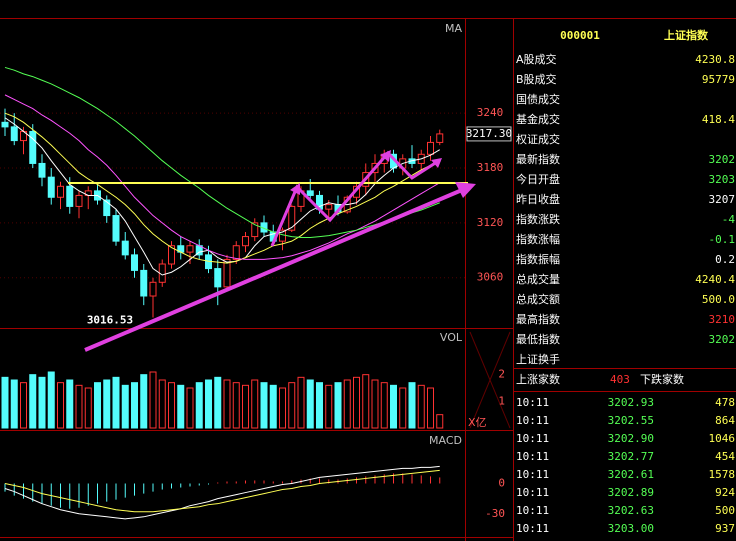  What do you see at coordinates (631, 456) in the screenshot?
I see `tick-price: 3202.77` at bounding box center [631, 456].